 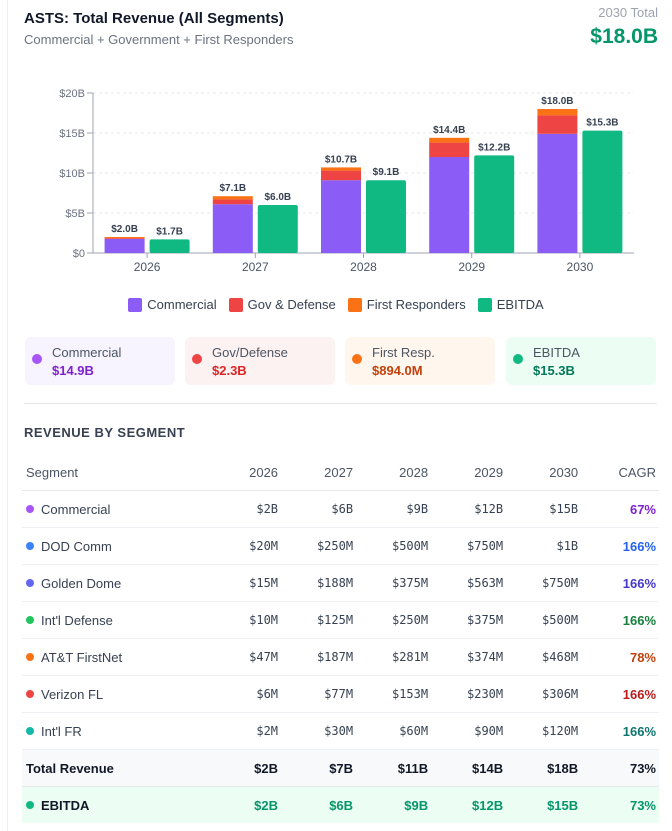 What do you see at coordinates (469, 473) in the screenshot?
I see `column-header: 2029` at bounding box center [469, 473].